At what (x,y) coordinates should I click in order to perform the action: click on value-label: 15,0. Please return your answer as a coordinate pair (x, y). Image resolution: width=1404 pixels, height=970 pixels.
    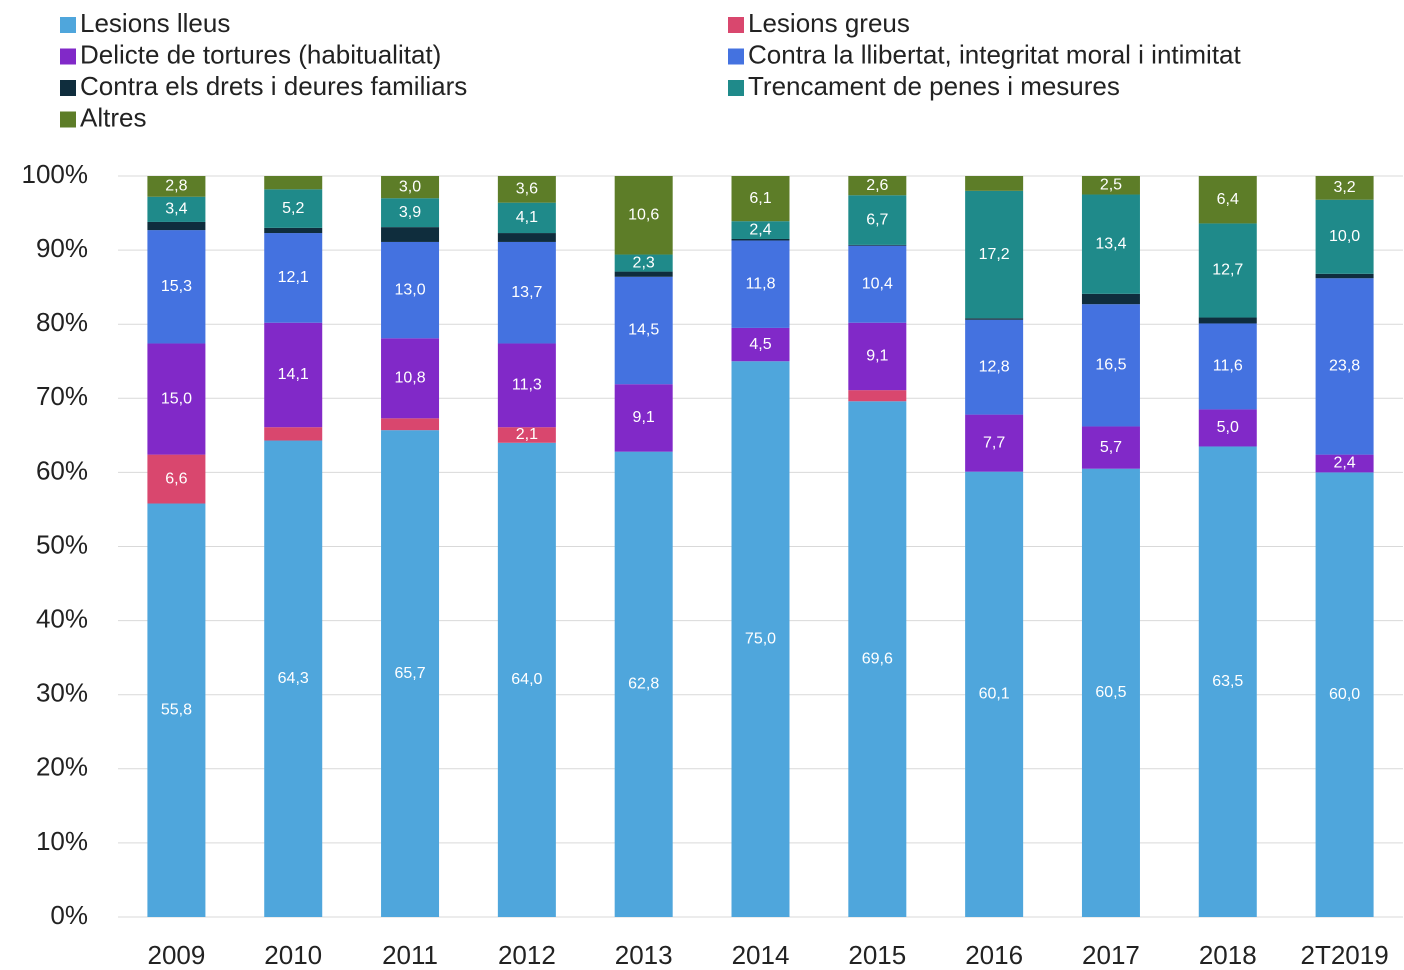
    Looking at the image, I should click on (176, 398).